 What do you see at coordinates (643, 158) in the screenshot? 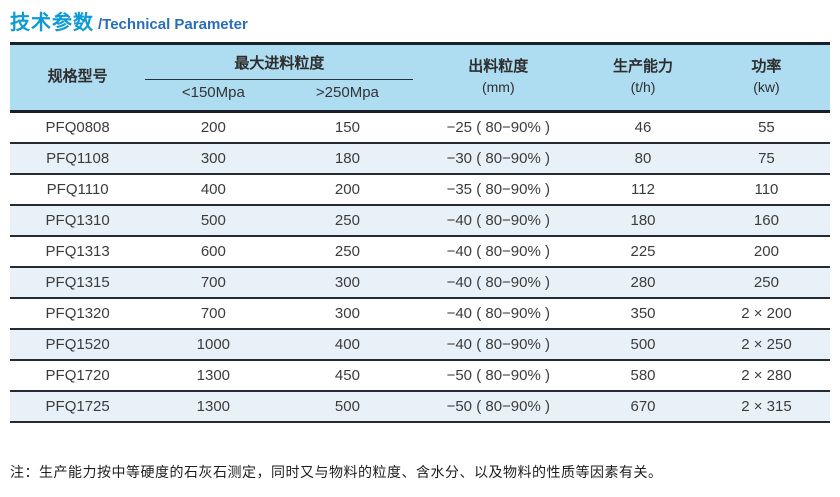
I see `table-cell: 80` at bounding box center [643, 158].